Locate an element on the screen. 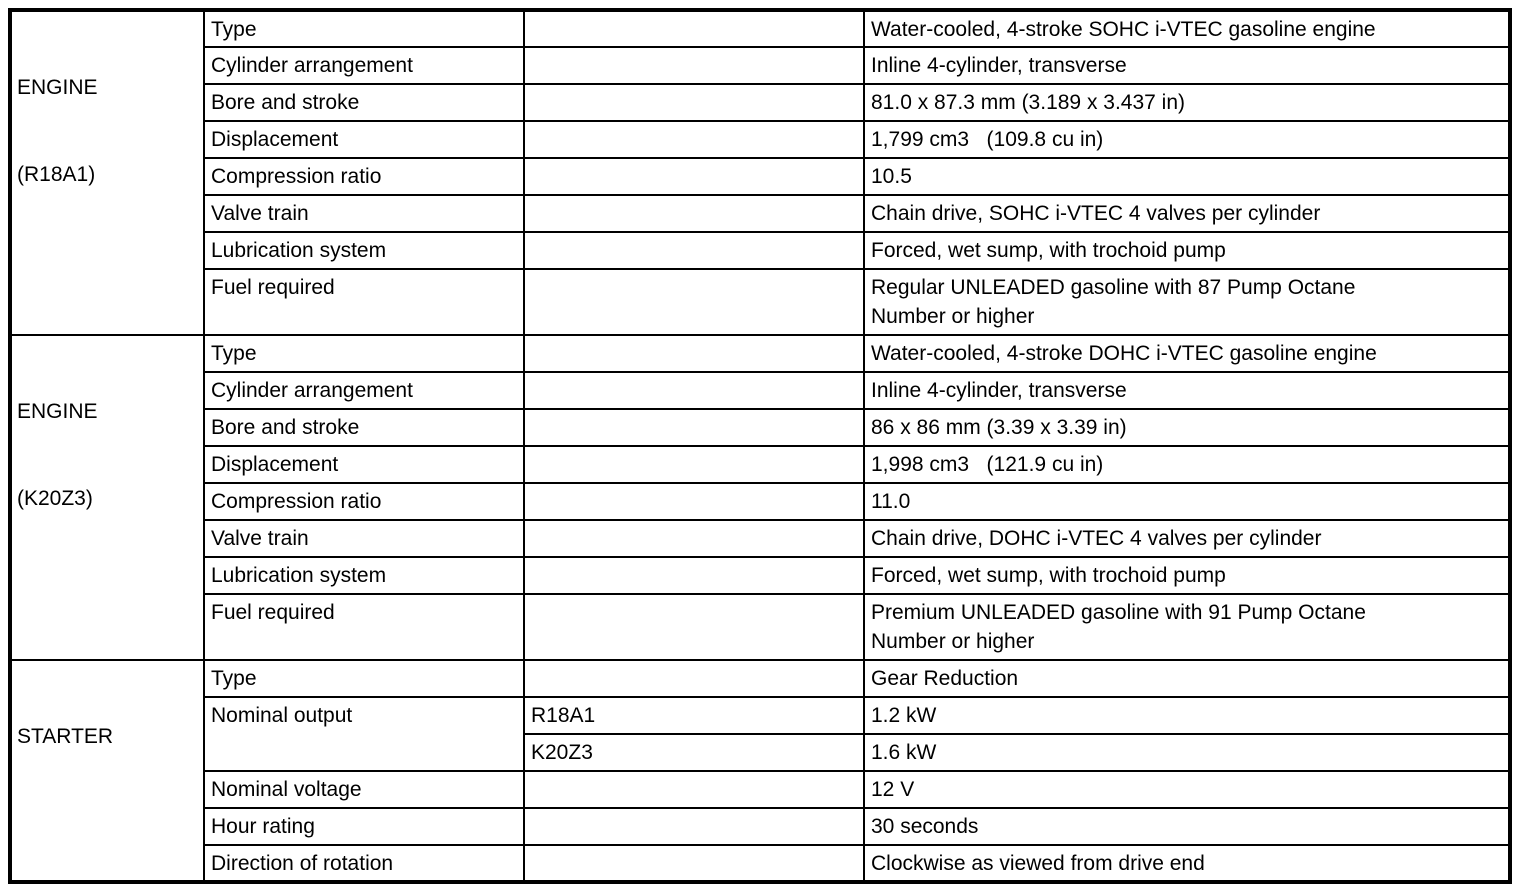  table-row: Compression ratio 10.5 is located at coordinates (760, 176).